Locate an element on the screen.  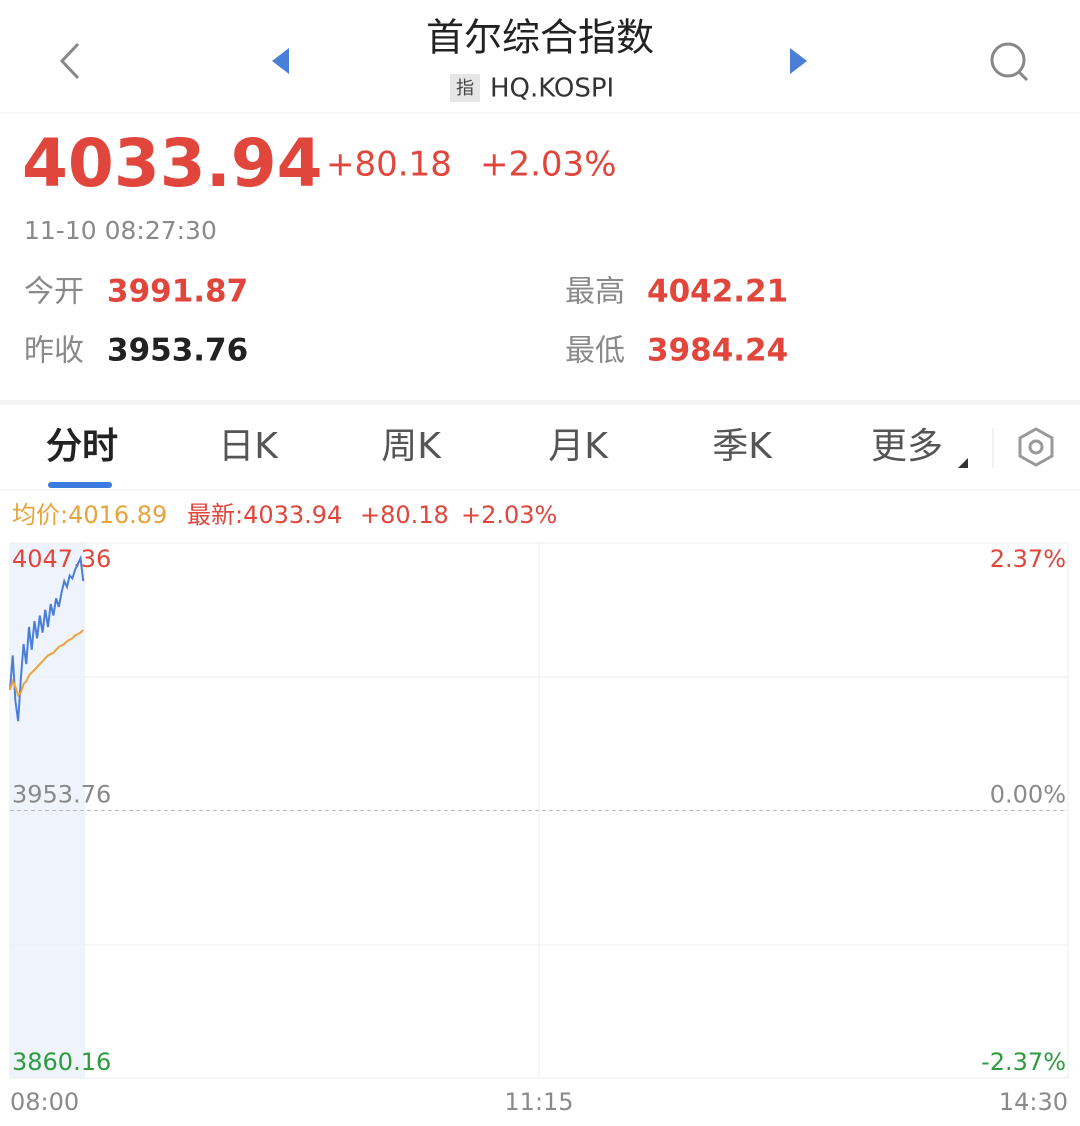
price: 4033.94 is located at coordinates (172, 163).